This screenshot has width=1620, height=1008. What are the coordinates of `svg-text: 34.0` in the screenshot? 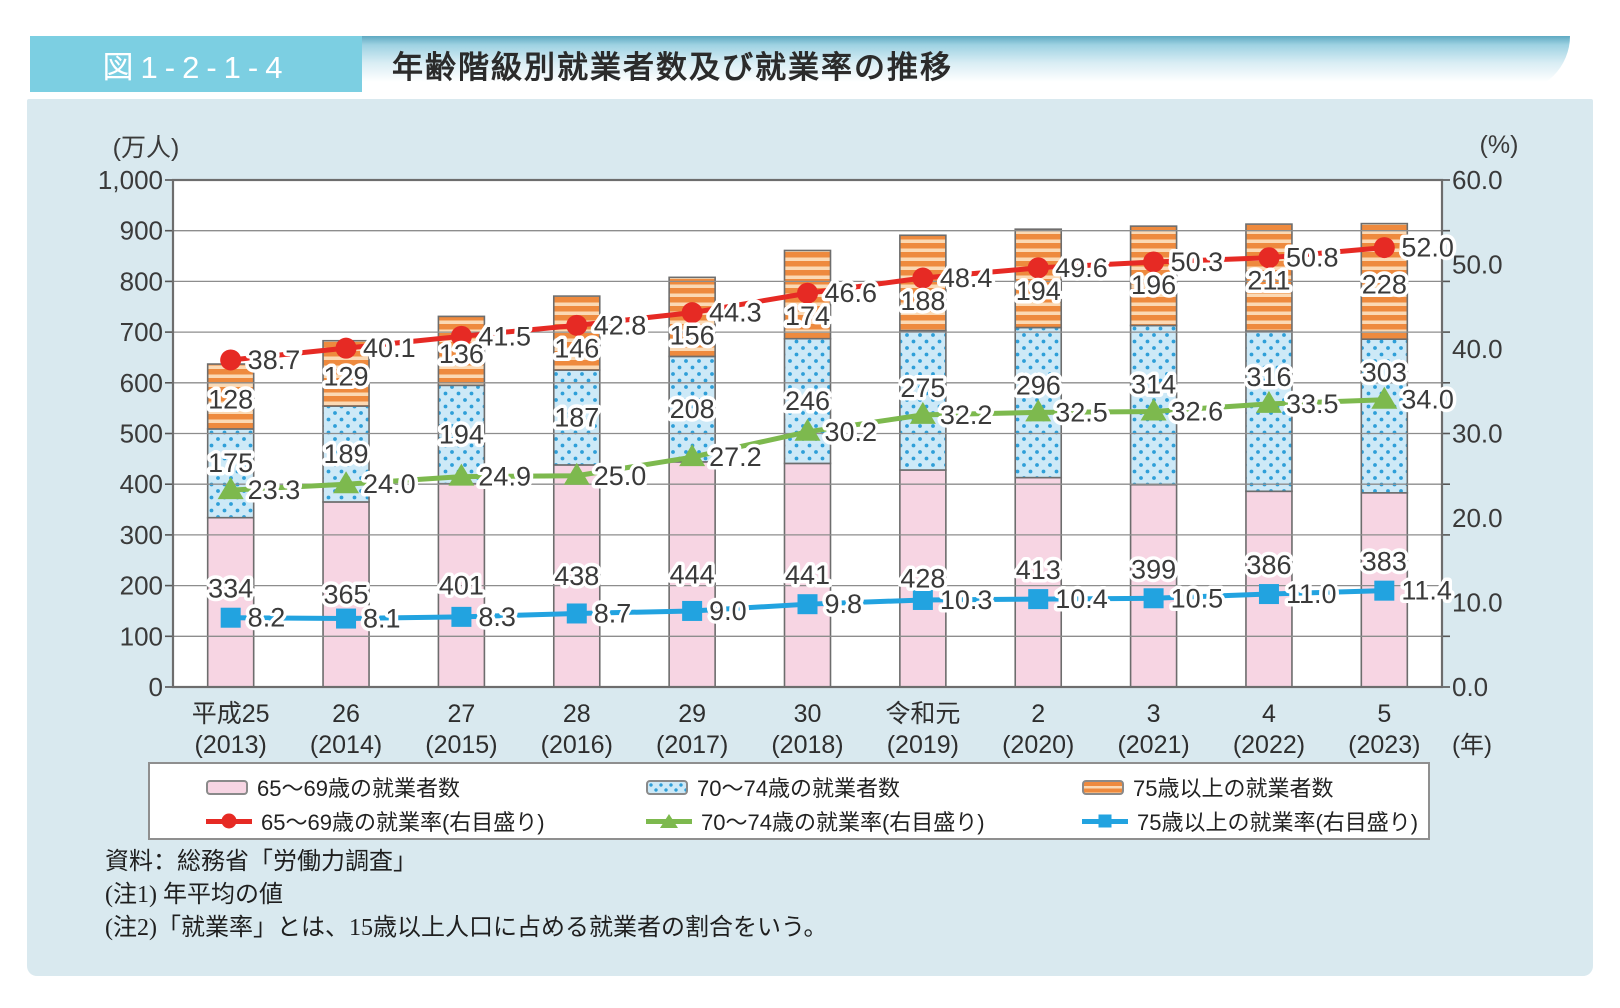 It's located at (1427, 400).